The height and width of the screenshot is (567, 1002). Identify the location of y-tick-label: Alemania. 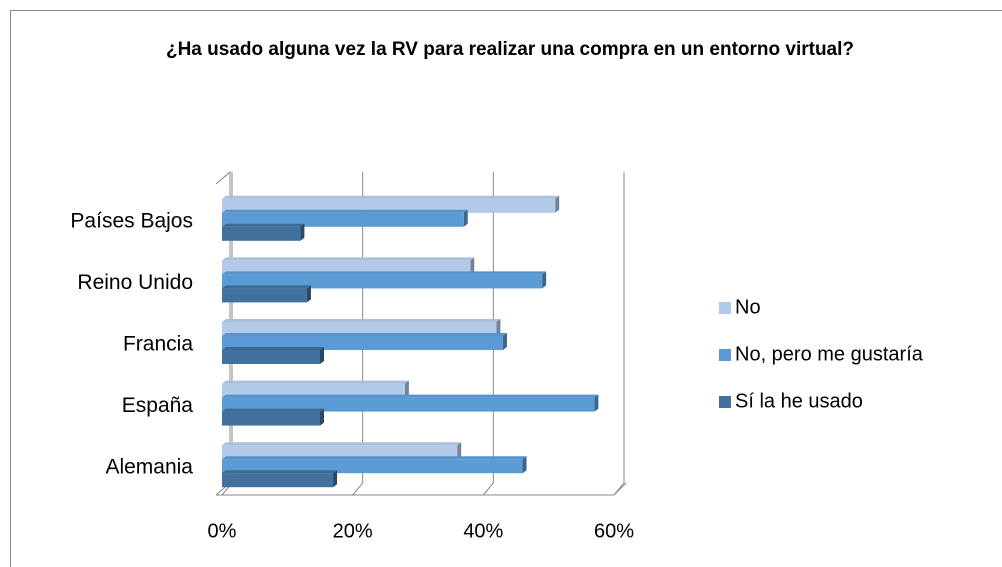
(149, 467).